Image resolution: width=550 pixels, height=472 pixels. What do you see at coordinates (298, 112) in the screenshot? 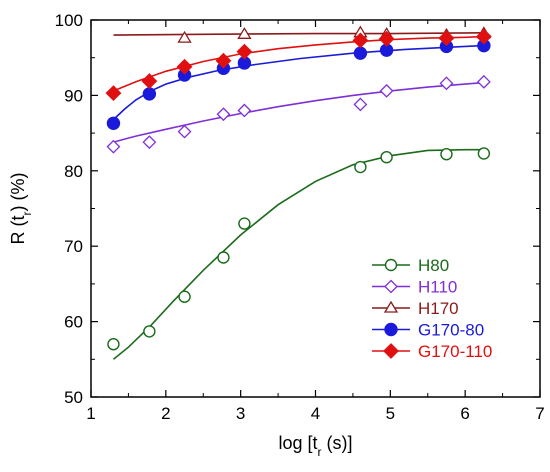
I see `fit-line-h110` at bounding box center [298, 112].